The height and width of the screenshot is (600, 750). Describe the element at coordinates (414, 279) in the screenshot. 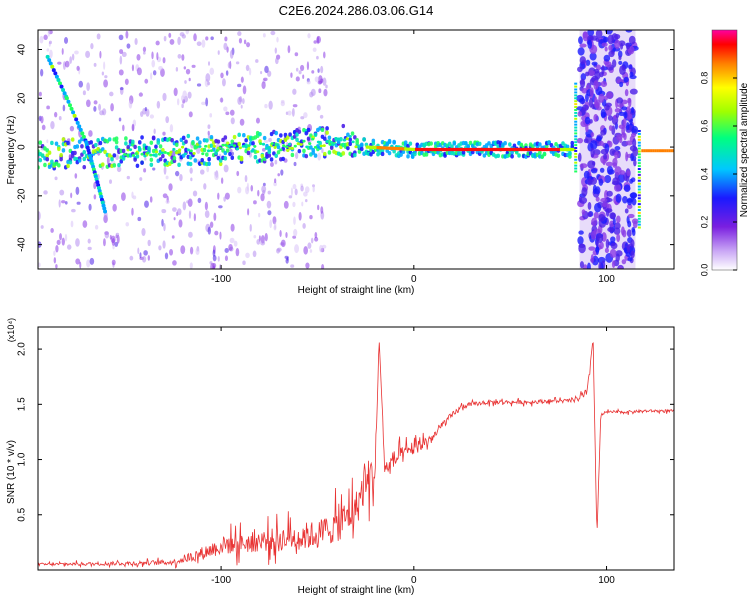

I see `heatmap-xtick-label: 0` at that location.